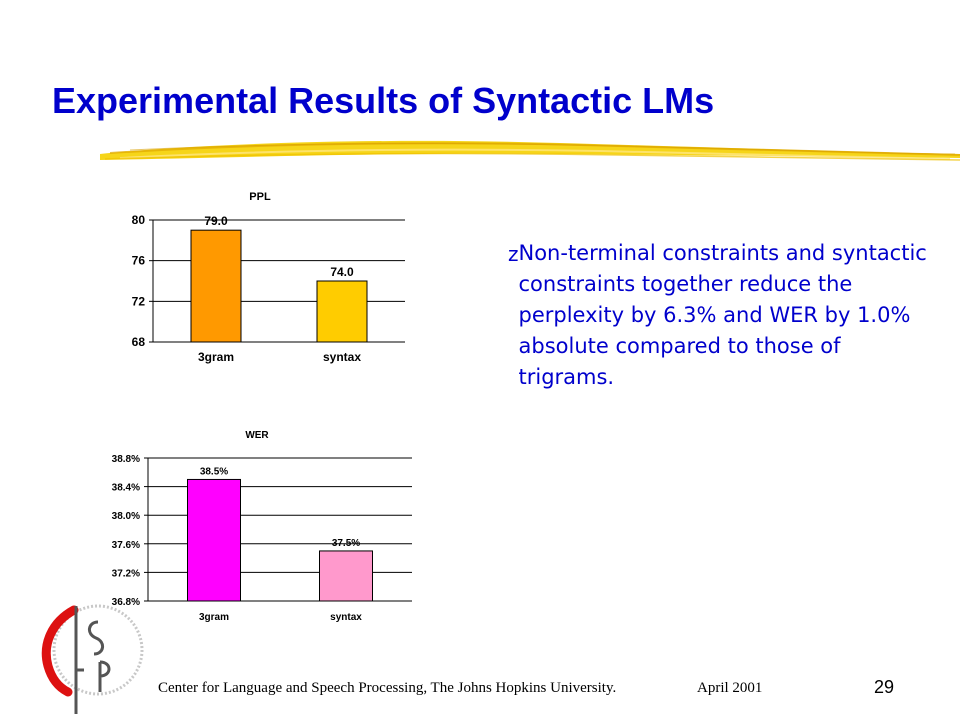 The height and width of the screenshot is (720, 960). What do you see at coordinates (884, 687) in the screenshot?
I see `page-number: 29` at bounding box center [884, 687].